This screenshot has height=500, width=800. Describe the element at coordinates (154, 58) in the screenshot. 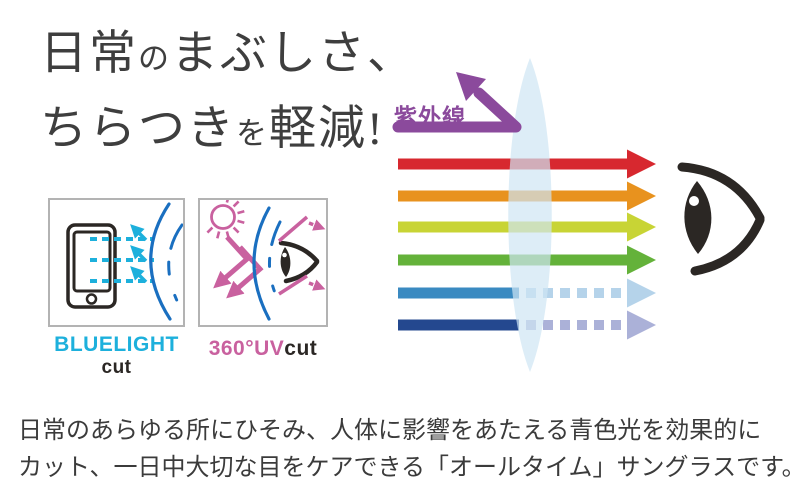

I see `headline-text: の` at that location.